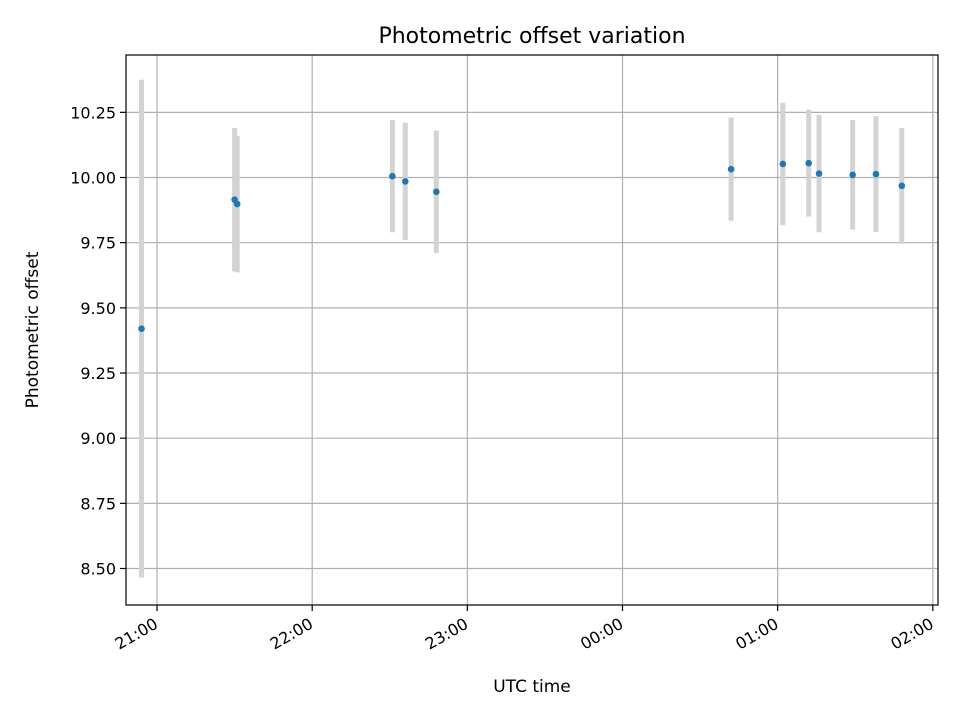 The width and height of the screenshot is (960, 720). Describe the element at coordinates (532, 687) in the screenshot. I see `x-axis-label: UTC time` at that location.